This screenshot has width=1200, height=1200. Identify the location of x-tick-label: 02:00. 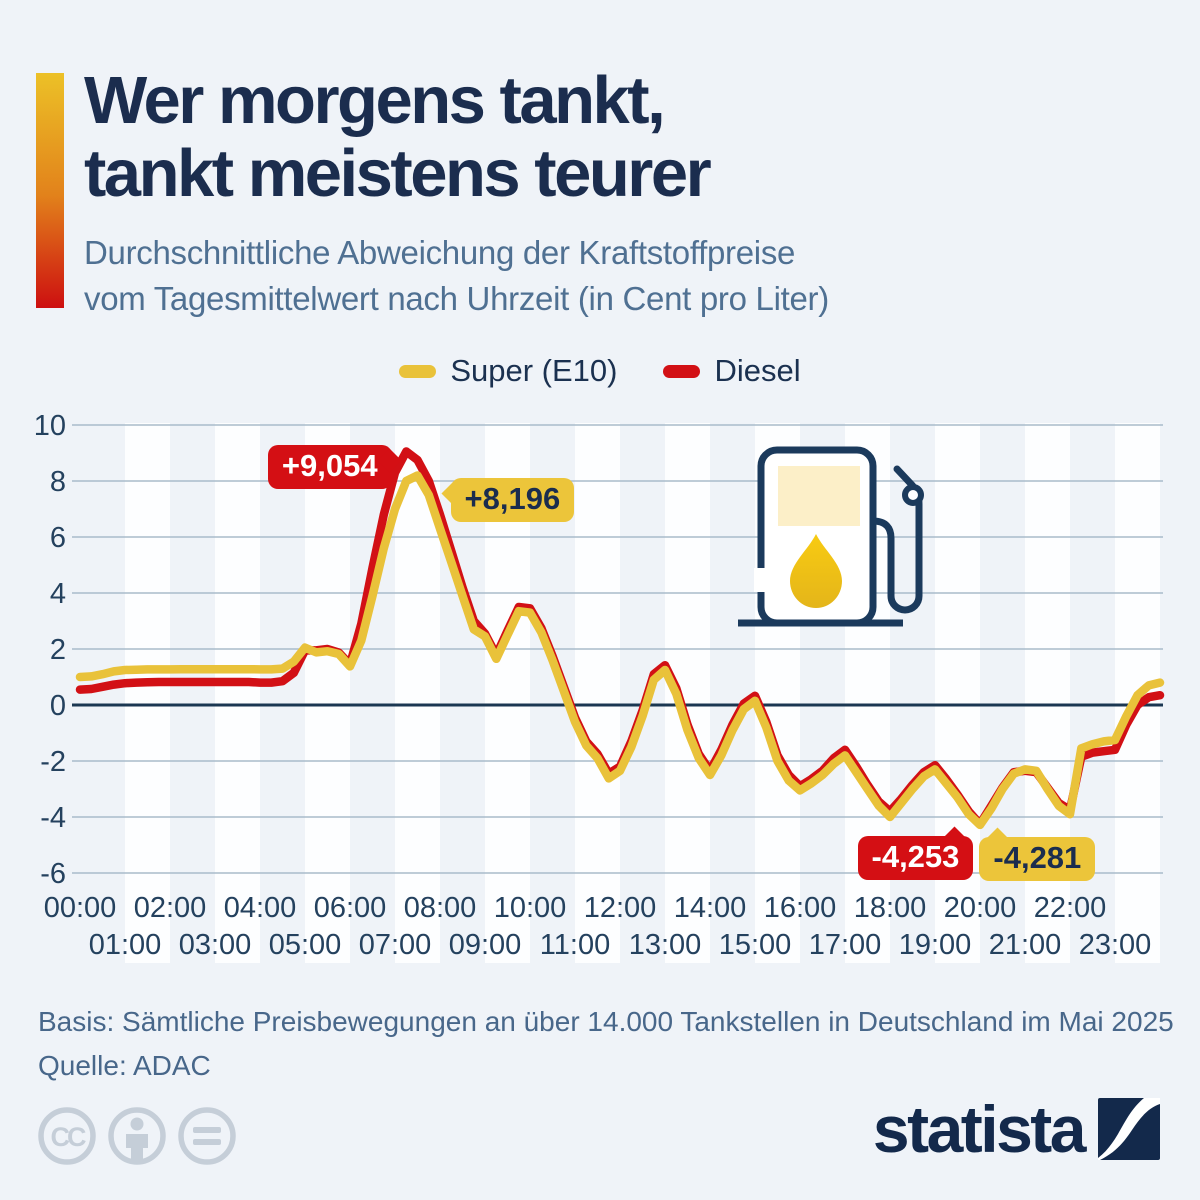
(170, 908).